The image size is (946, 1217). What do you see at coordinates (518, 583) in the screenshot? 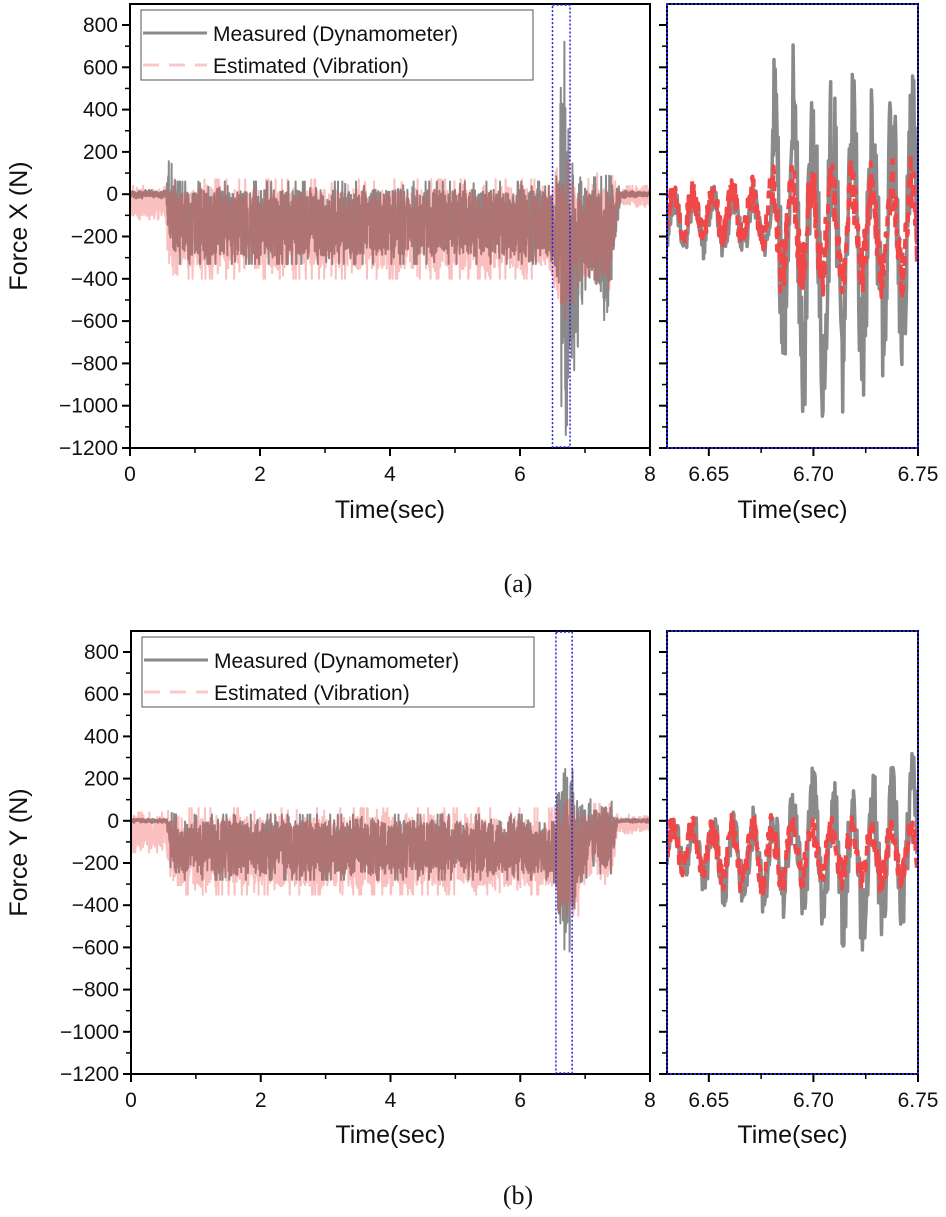
I see `panel-caption: (a)` at bounding box center [518, 583].